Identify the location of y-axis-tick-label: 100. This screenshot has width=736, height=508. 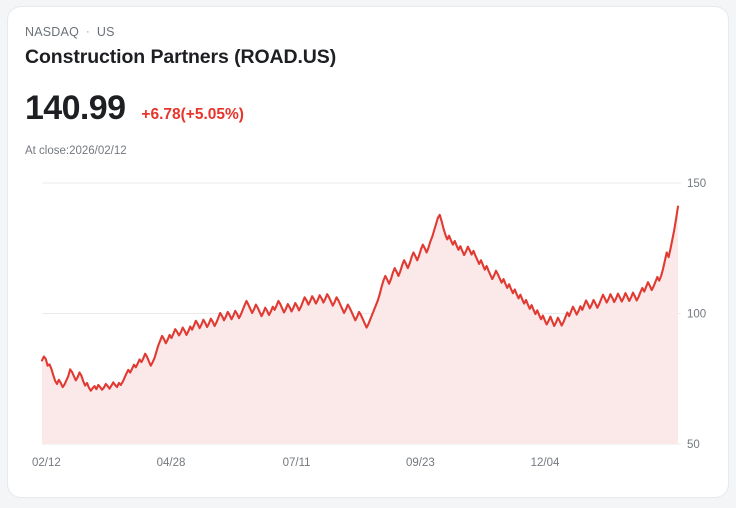
(696, 315).